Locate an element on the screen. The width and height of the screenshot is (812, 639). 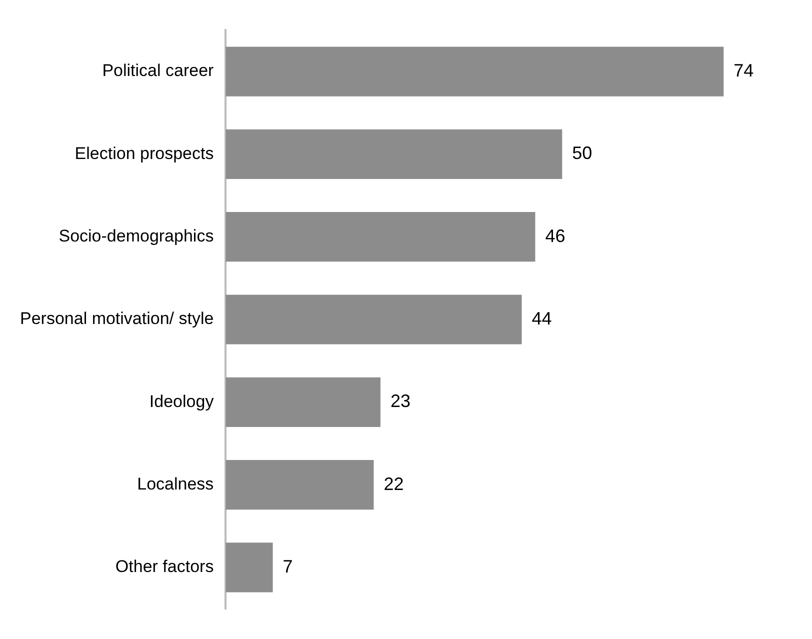
data-label: 46 is located at coordinates (555, 236).